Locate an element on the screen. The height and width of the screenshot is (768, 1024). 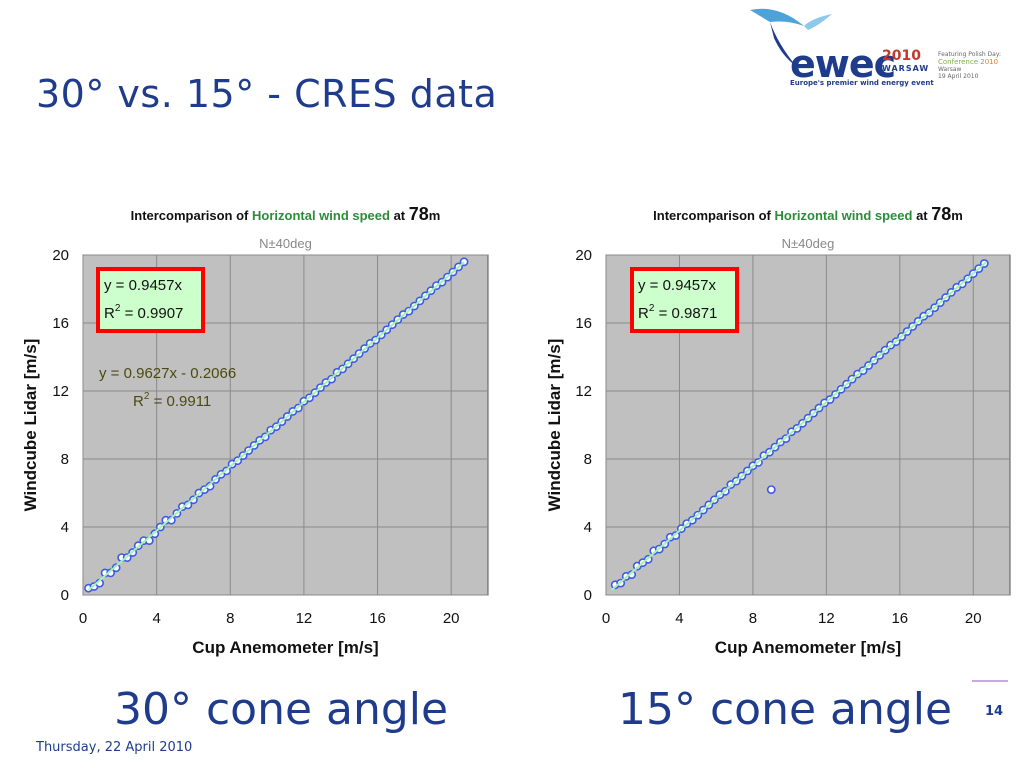
caption-30deg: 30° cone angle is located at coordinates (281, 709).